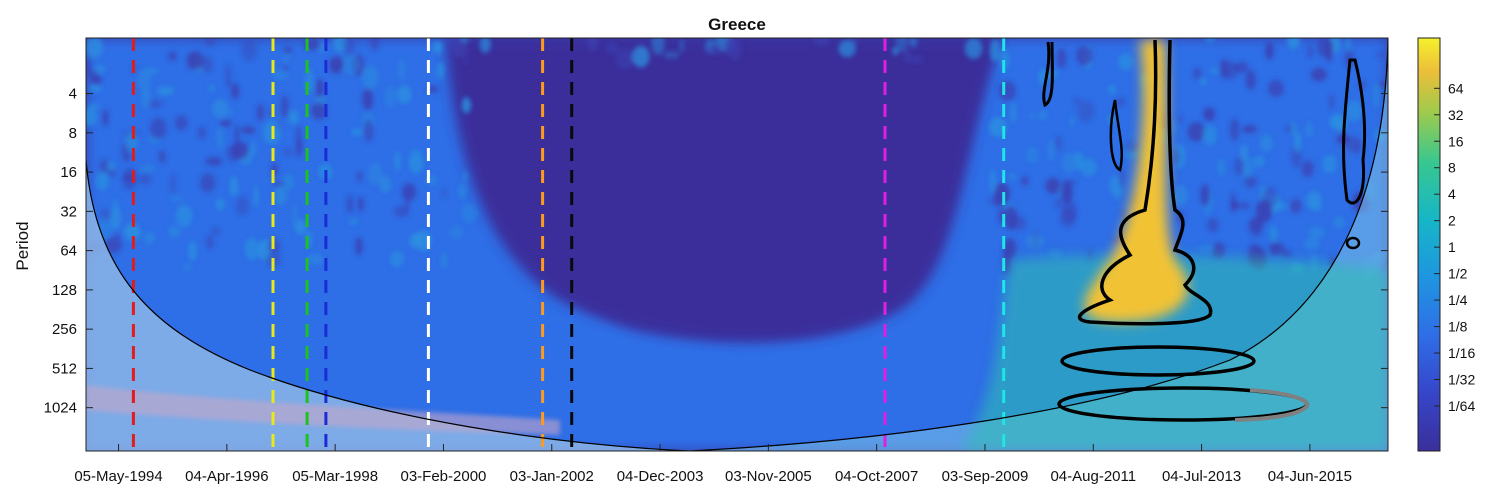 This screenshot has height=501, width=1490. What do you see at coordinates (985, 476) in the screenshot?
I see `x-tick-label: 03-Sep-2009` at bounding box center [985, 476].